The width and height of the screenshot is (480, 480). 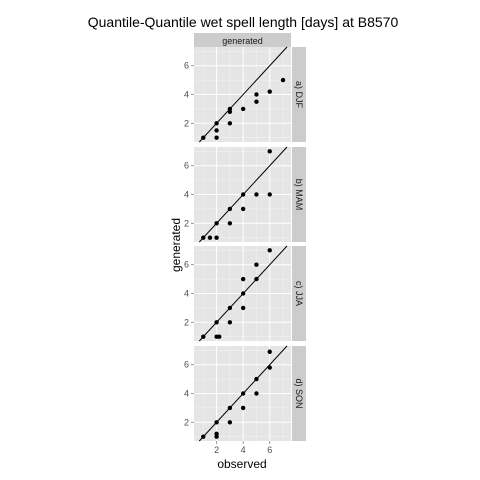 I want to click on y-axis-label: generated, so click(x=176, y=245).